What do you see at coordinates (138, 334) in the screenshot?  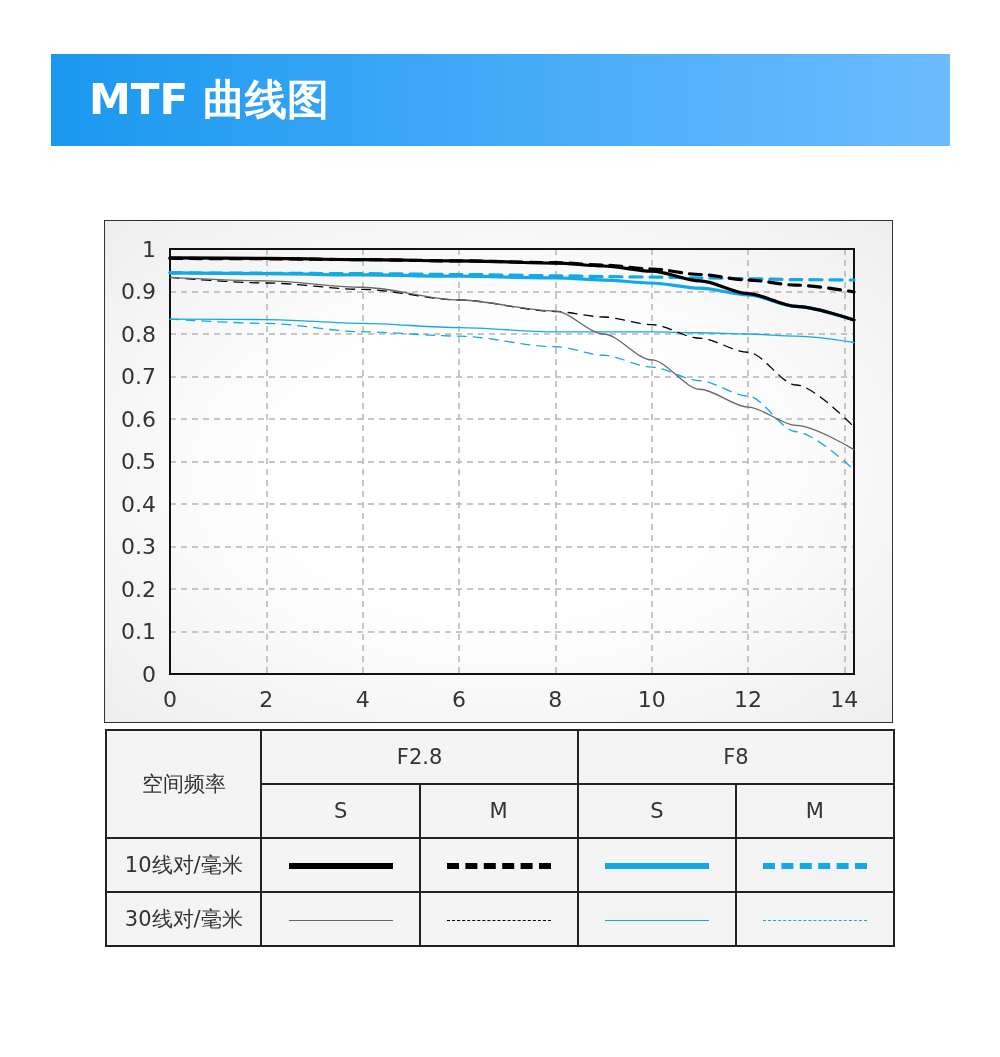 I see `y-tick-label: 0.8` at bounding box center [138, 334].